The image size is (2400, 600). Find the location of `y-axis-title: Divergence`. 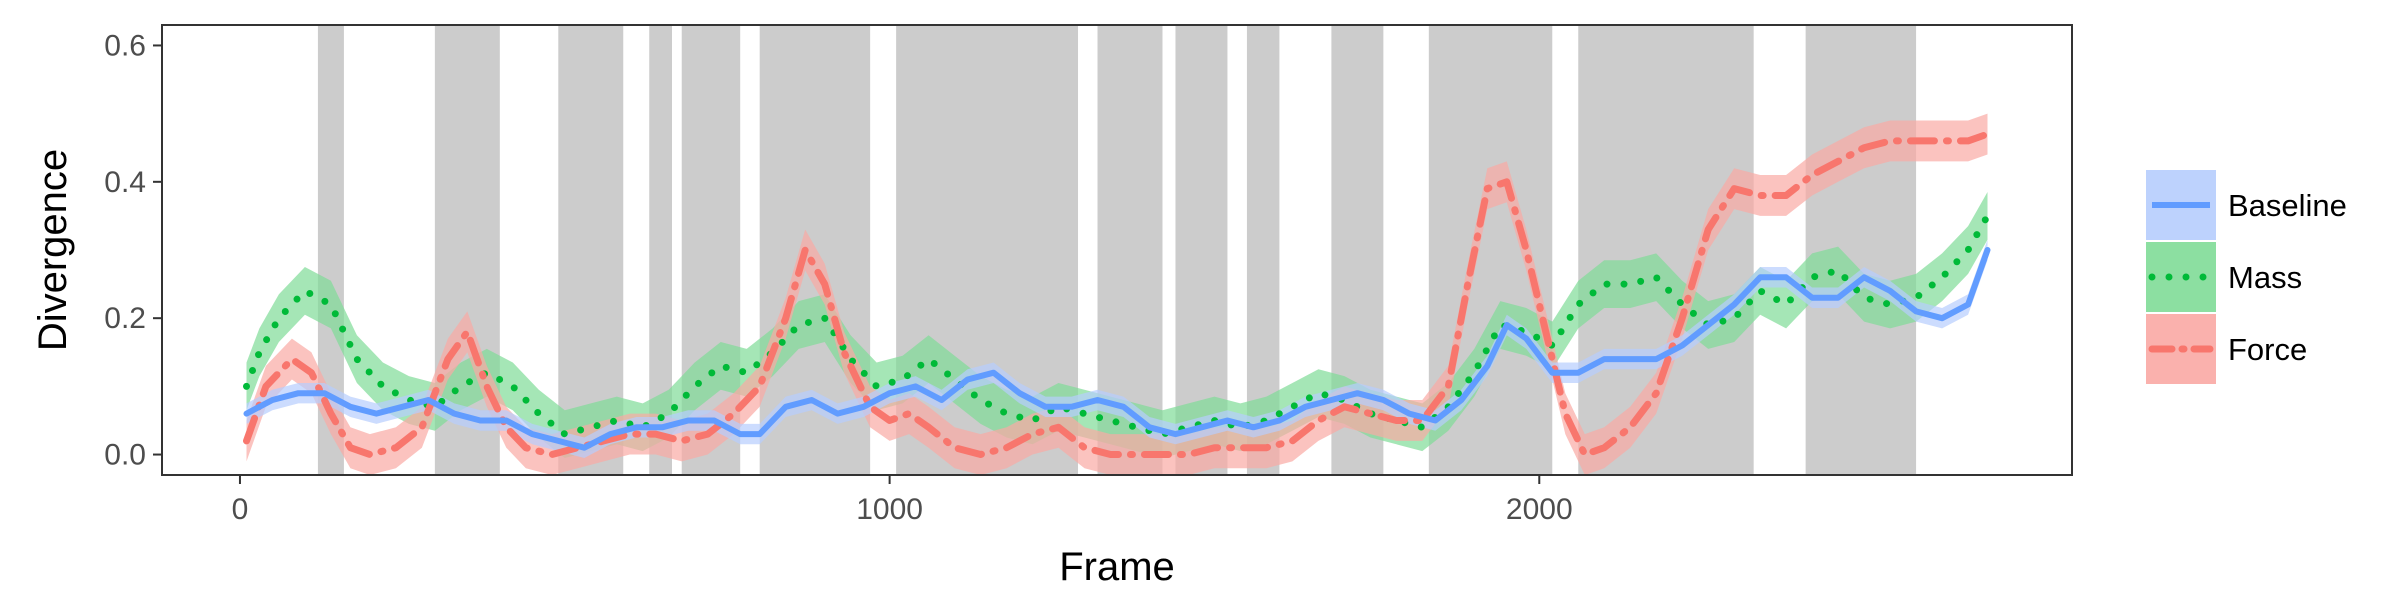

y-axis-title: Divergence is located at coordinates (53, 250).